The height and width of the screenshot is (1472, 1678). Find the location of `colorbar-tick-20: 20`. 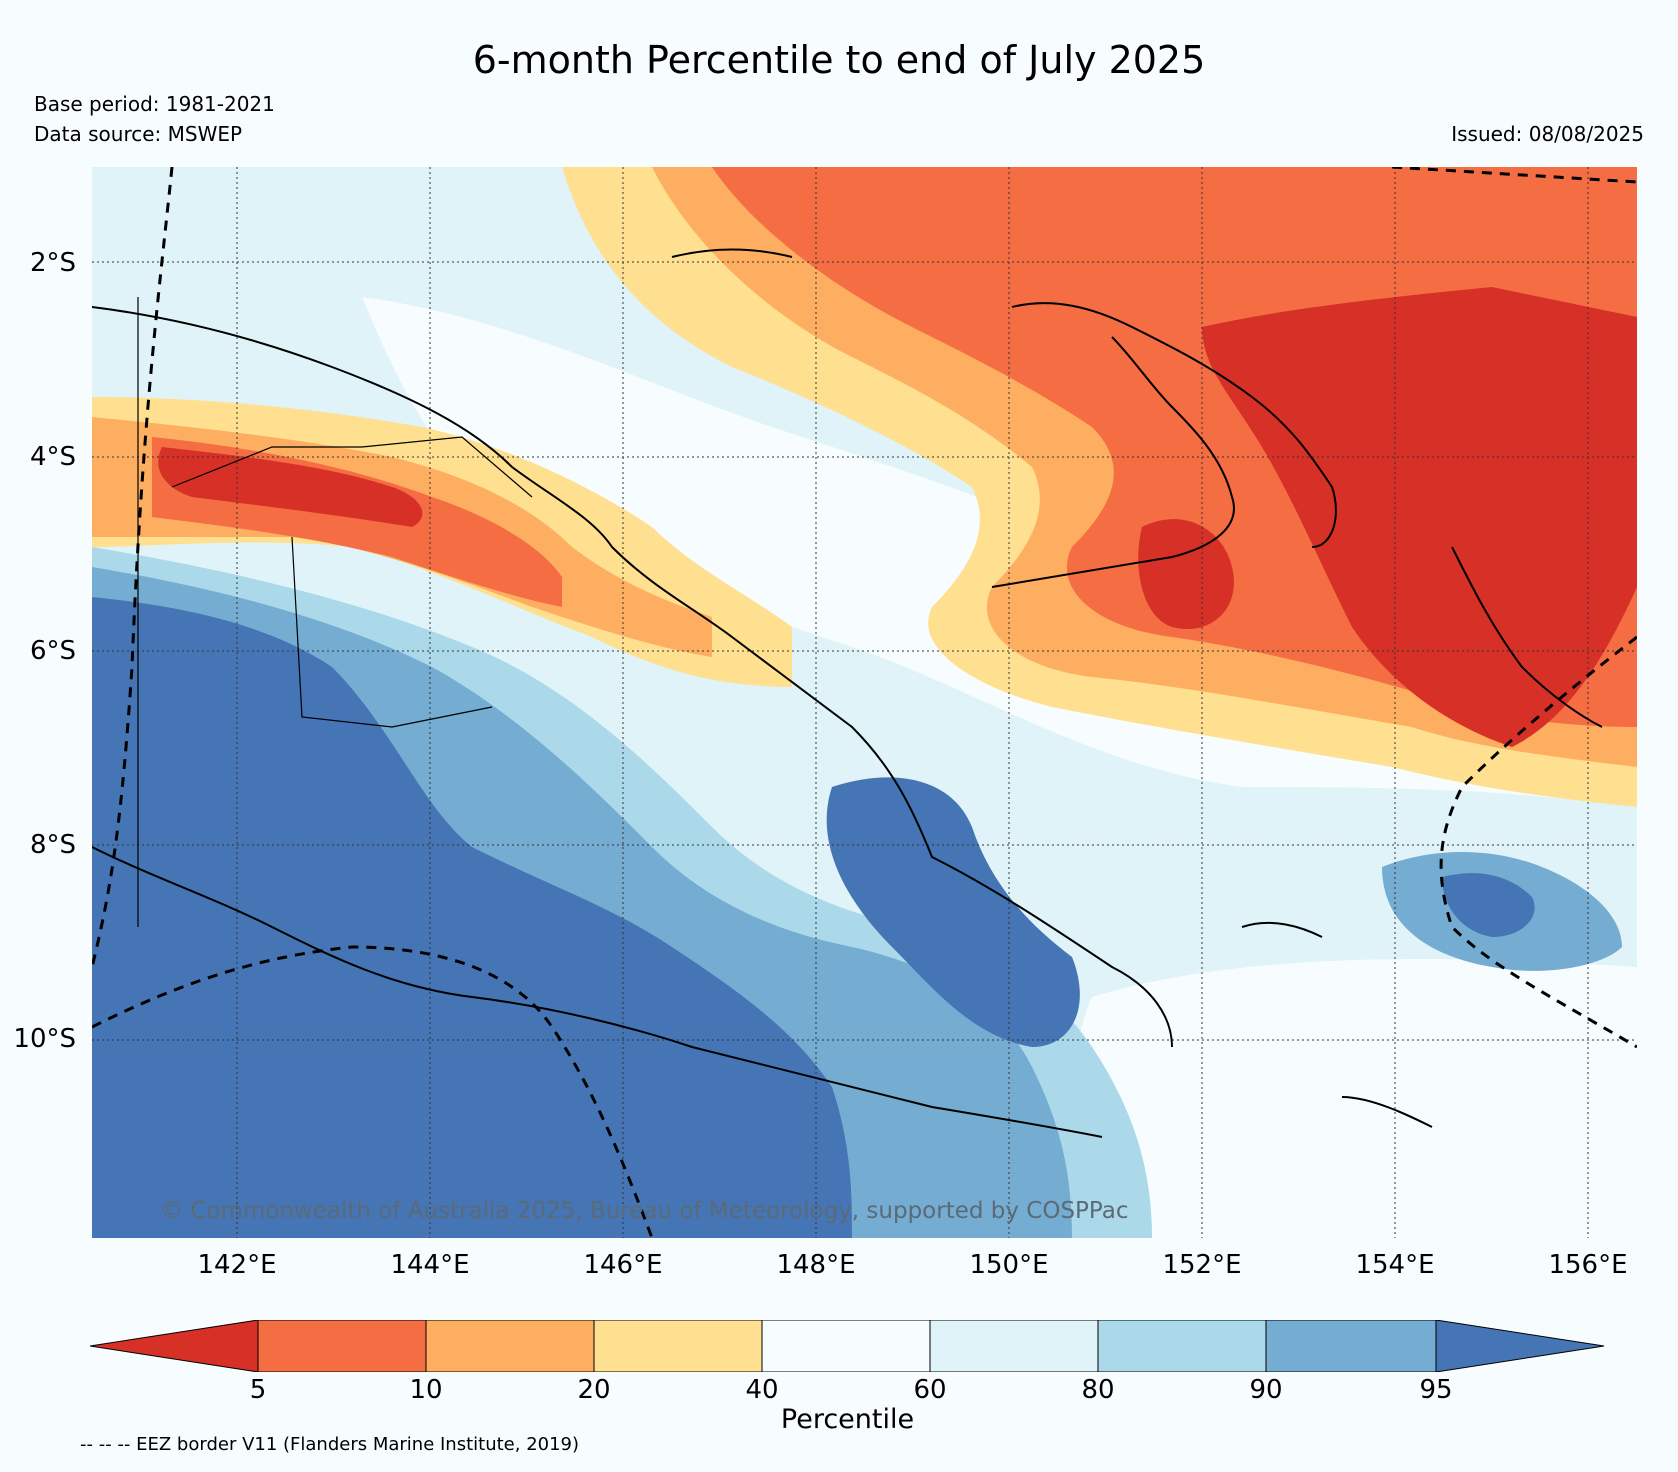

colorbar-tick-20: 20 is located at coordinates (594, 1390).